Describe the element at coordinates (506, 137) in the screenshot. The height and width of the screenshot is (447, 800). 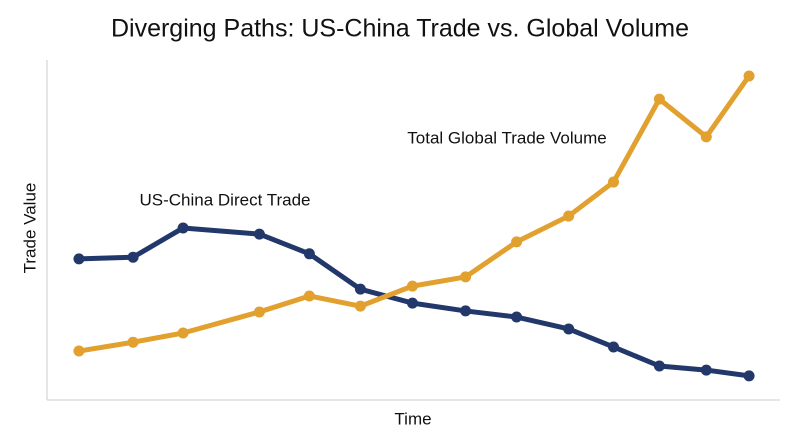
I see `series-label: Total Global Trade Volume` at that location.